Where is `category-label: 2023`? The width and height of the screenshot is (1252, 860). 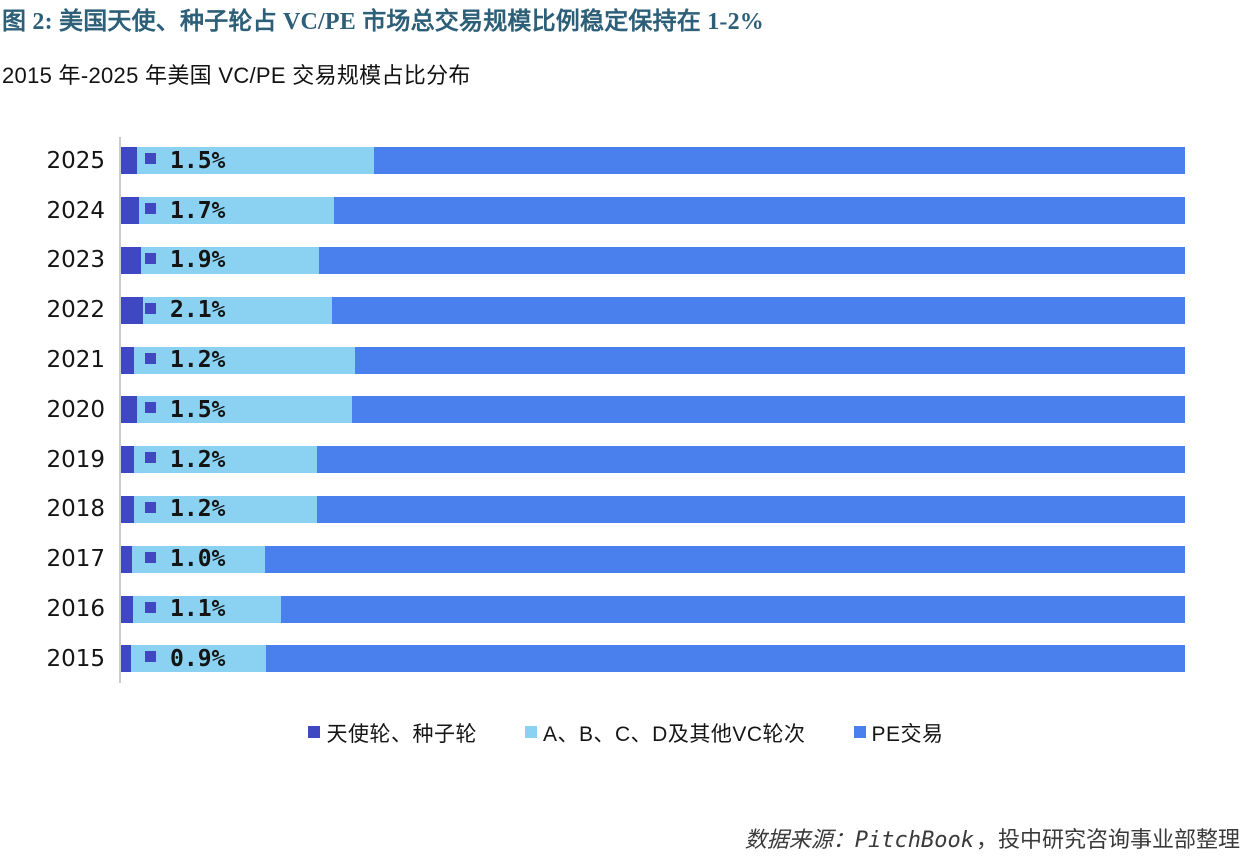 category-label: 2023 is located at coordinates (75, 260).